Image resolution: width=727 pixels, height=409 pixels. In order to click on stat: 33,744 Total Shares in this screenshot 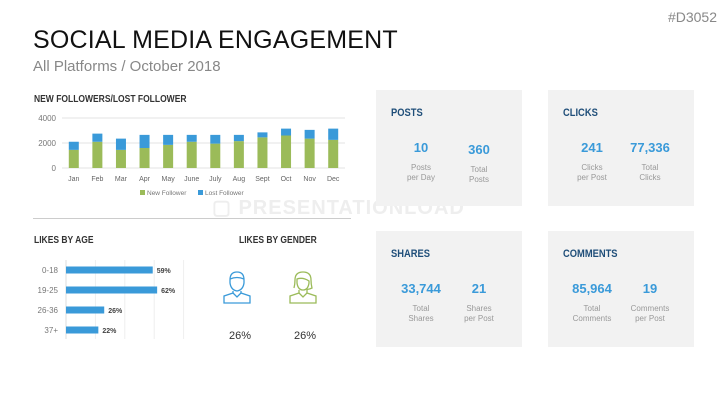, I will do `click(421, 302)`.